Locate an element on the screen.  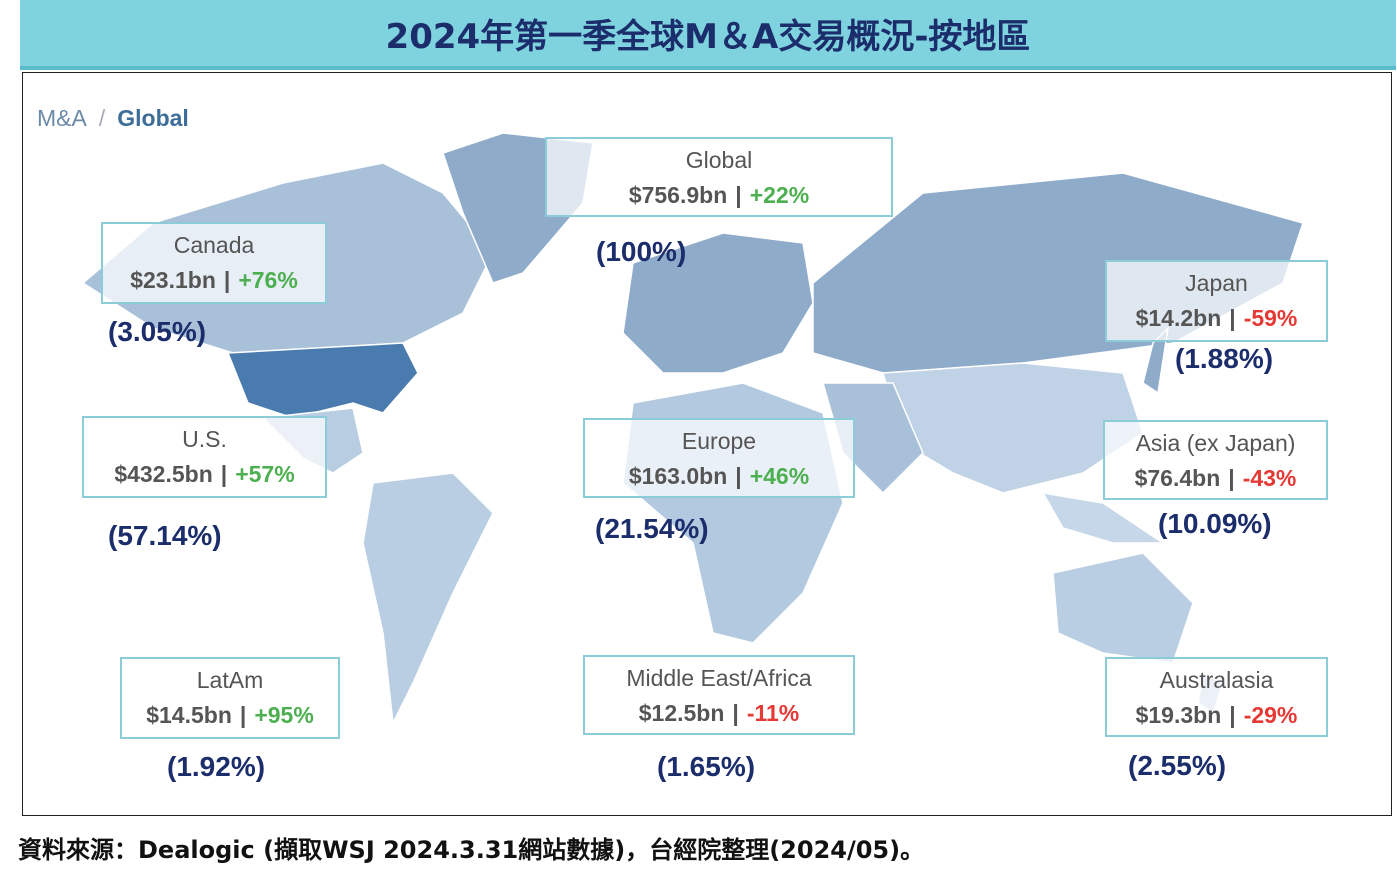
region-value: $12.5bn is located at coordinates (681, 713).